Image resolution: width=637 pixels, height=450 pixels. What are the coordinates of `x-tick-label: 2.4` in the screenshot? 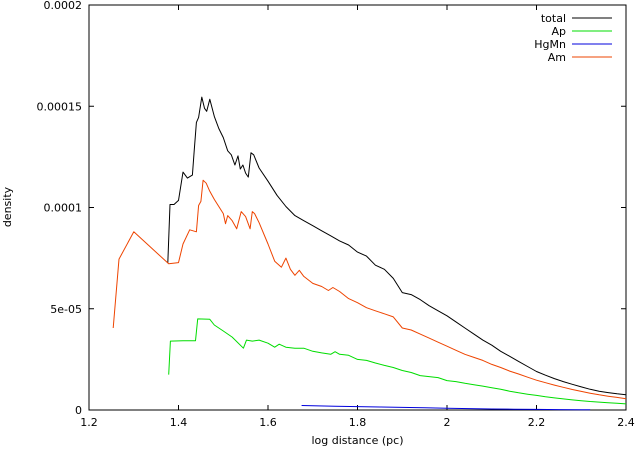 It's located at (626, 422).